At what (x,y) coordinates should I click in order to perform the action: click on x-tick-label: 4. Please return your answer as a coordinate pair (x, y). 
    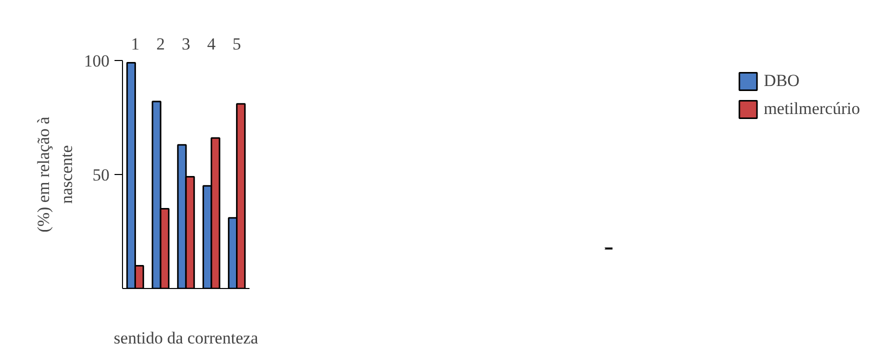
    Looking at the image, I should click on (211, 44).